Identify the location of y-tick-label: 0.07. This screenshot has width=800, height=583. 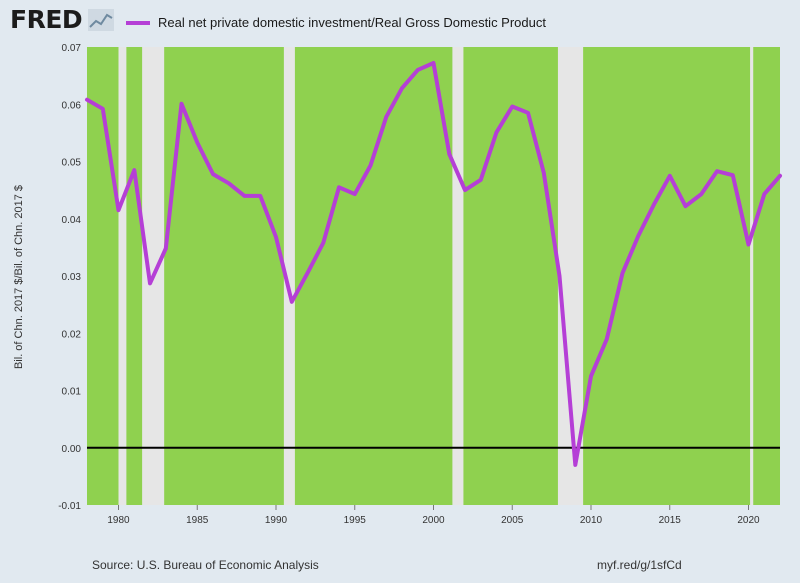
(72, 48).